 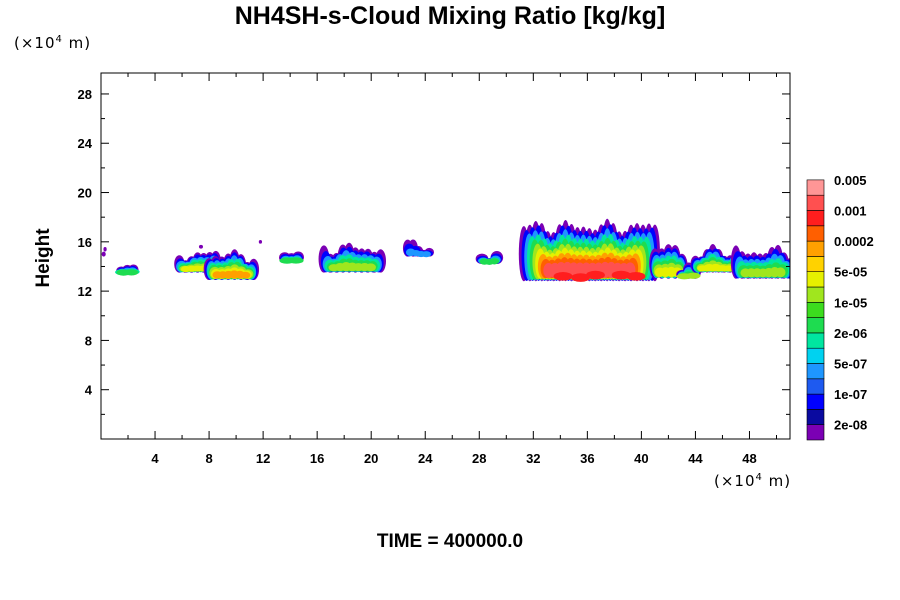 I want to click on y-tick-label: 12, so click(x=85, y=291).